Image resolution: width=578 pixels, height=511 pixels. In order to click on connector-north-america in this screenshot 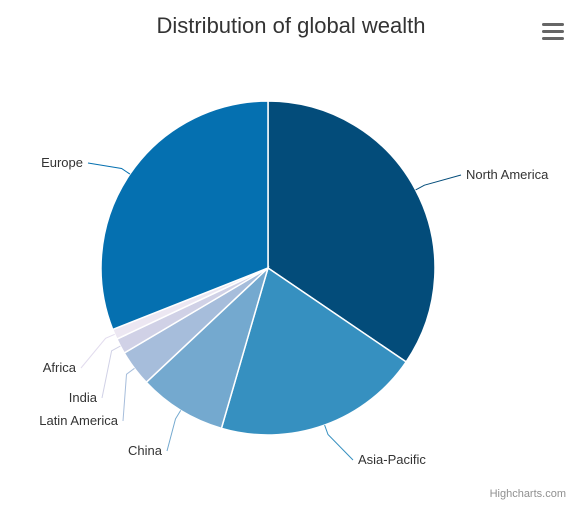, I will do `click(438, 182)`.